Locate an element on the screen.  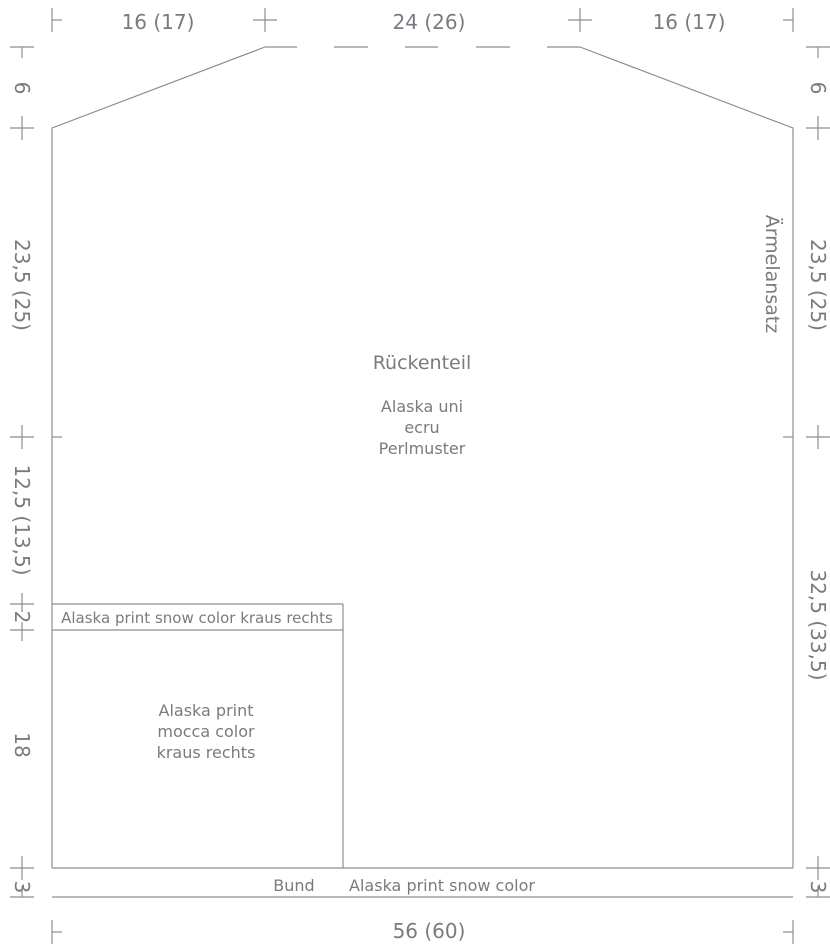
main-yarn-line-1: Alaska uni is located at coordinates (422, 406).